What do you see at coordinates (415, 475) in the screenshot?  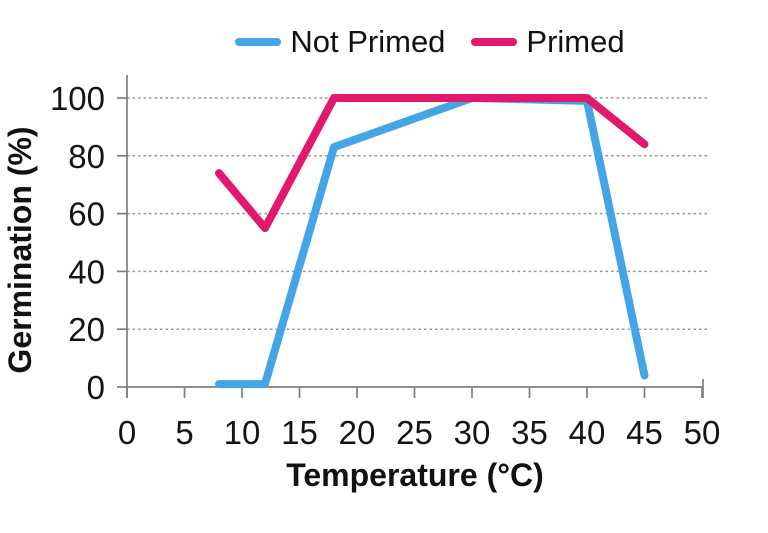 I see `x-axis-title: Temperature (°C)` at bounding box center [415, 475].